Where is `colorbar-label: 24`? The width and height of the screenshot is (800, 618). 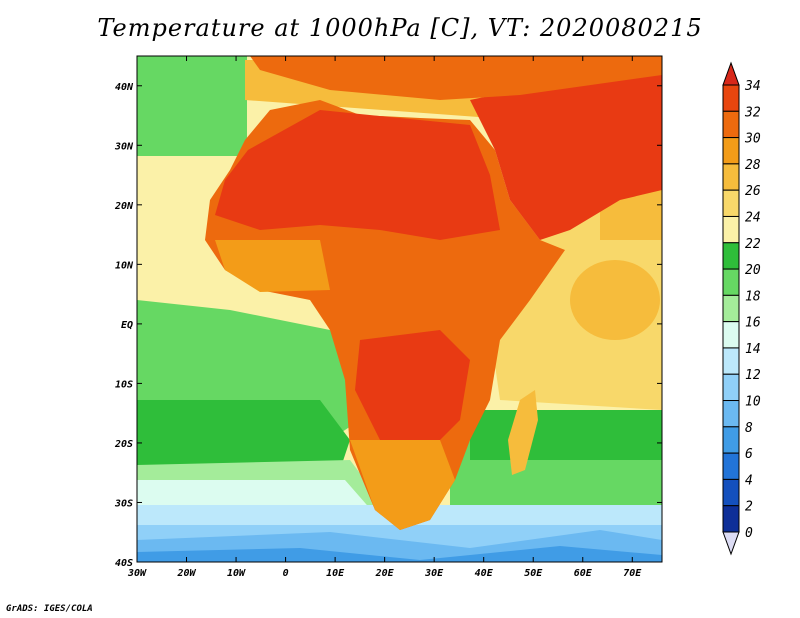
colorbar-label: 24 is located at coordinates (753, 217).